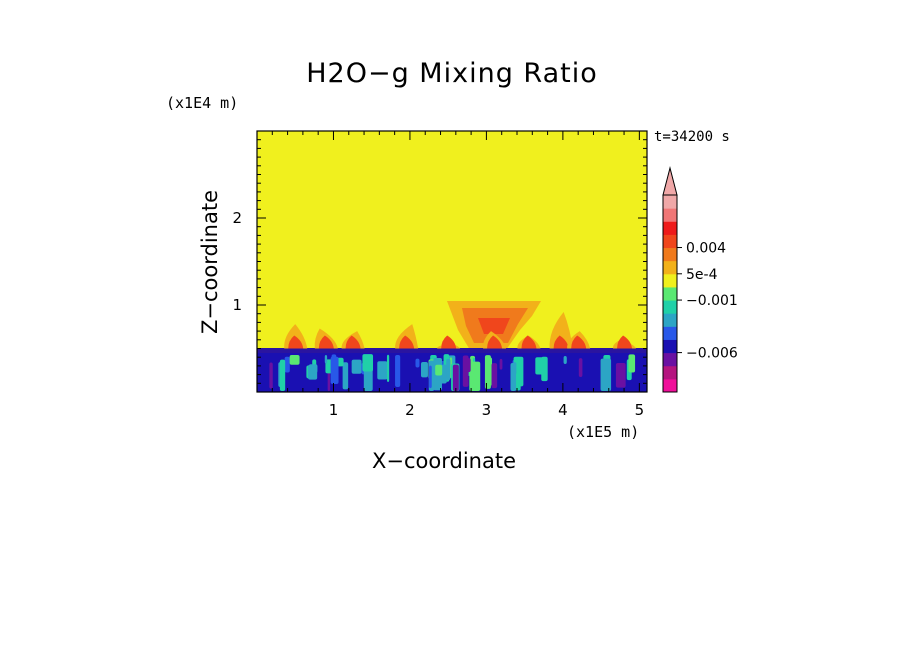 Image resolution: width=904 pixels, height=654 pixels. Describe the element at coordinates (487, 410) in the screenshot. I see `x-tick-label: 3` at that location.